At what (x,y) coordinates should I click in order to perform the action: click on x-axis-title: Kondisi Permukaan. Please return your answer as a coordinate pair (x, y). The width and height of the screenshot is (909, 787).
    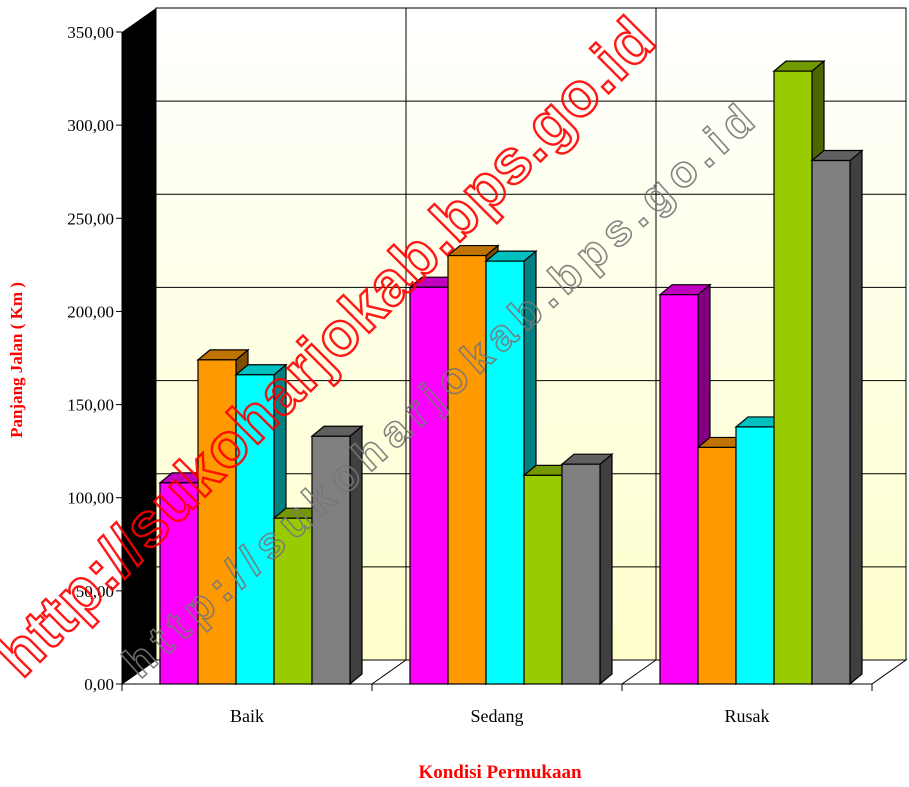
    Looking at the image, I should click on (500, 772).